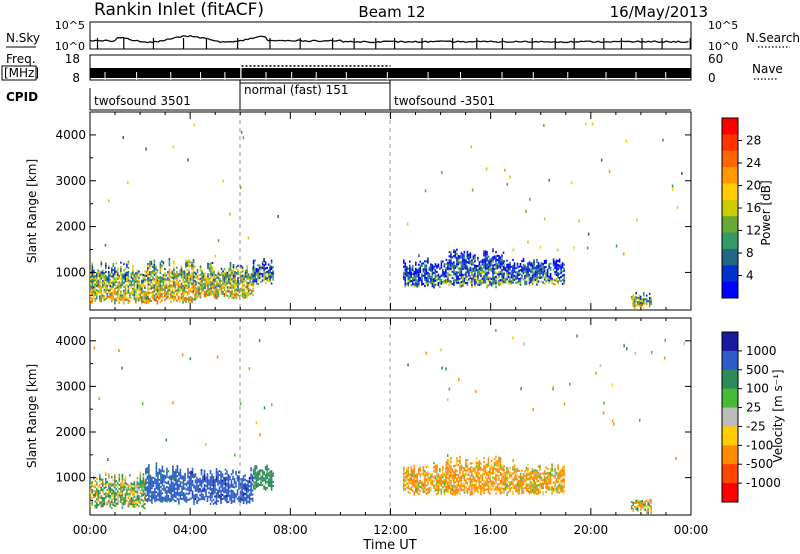 This screenshot has width=800, height=554. Describe the element at coordinates (528, 242) in the screenshot. I see `scatter-cell` at that location.